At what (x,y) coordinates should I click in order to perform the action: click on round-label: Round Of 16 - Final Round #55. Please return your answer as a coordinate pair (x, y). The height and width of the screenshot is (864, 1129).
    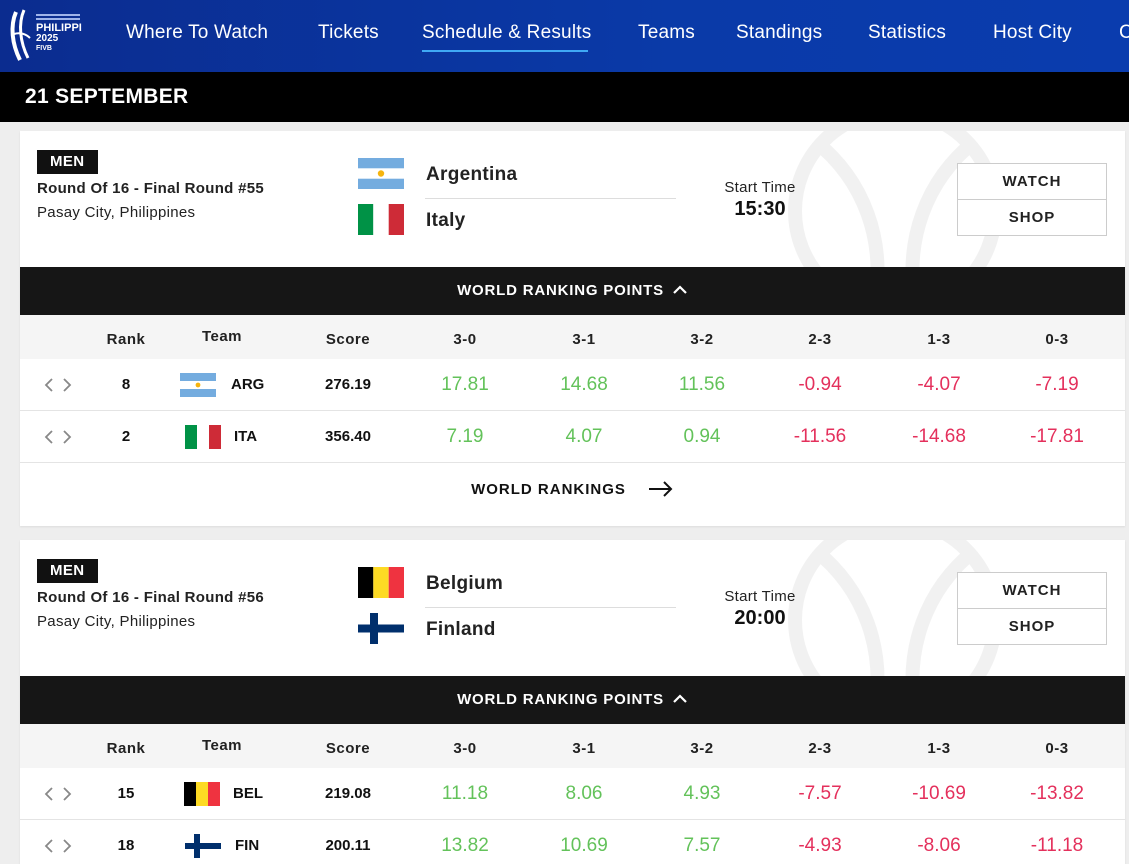
    Looking at the image, I should click on (151, 188).